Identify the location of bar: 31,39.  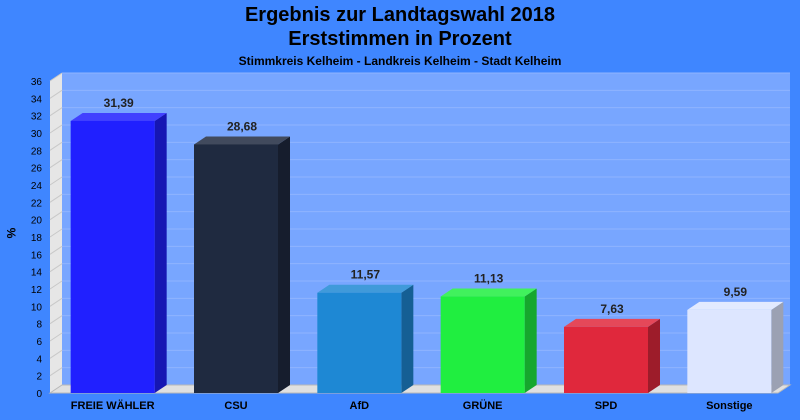
(118, 244).